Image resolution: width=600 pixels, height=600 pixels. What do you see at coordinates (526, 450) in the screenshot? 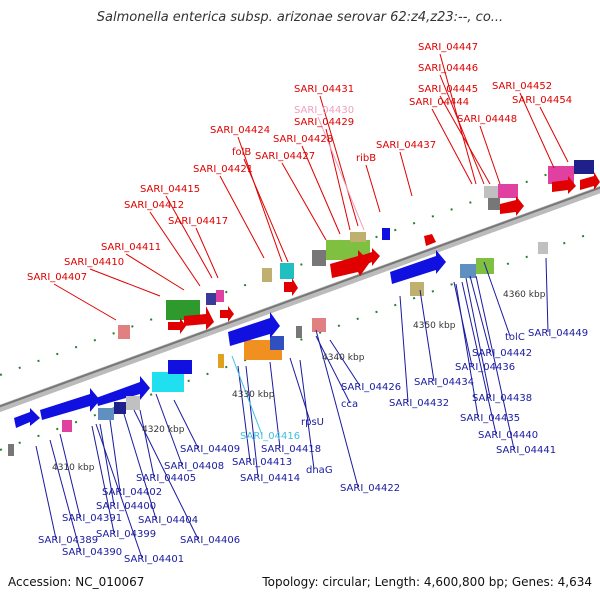
I see `gene-label: SARI_04441` at bounding box center [526, 450].